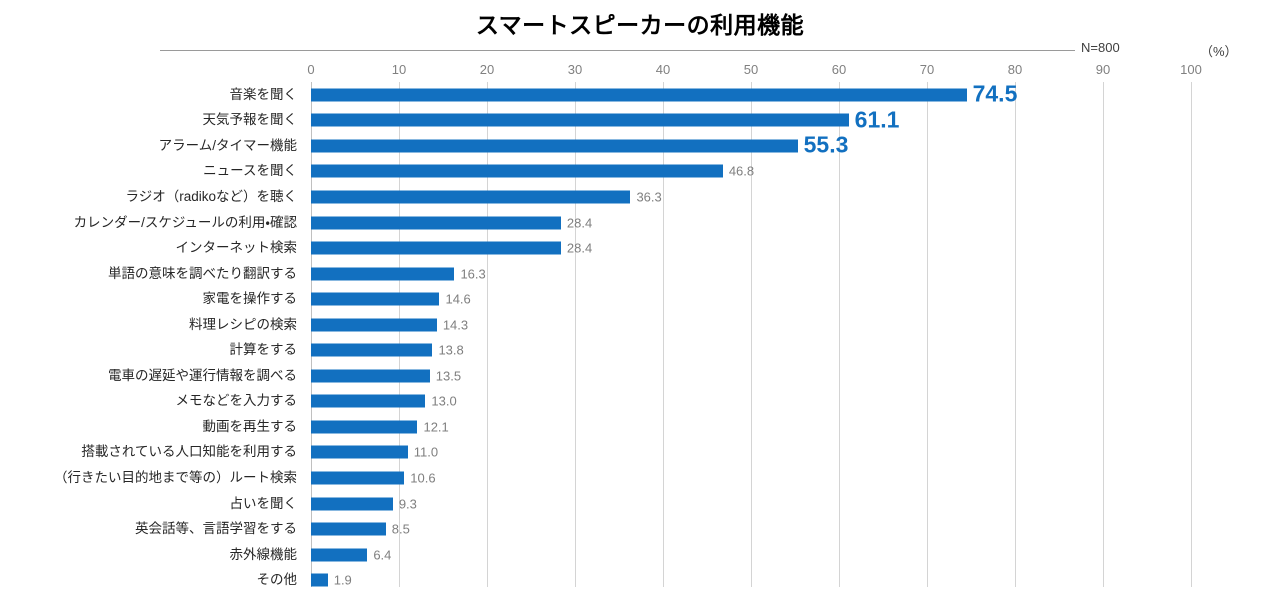 This screenshot has height=599, width=1280. Describe the element at coordinates (640, 351) in the screenshot. I see `bar-row: 計算をする 13.8` at that location.